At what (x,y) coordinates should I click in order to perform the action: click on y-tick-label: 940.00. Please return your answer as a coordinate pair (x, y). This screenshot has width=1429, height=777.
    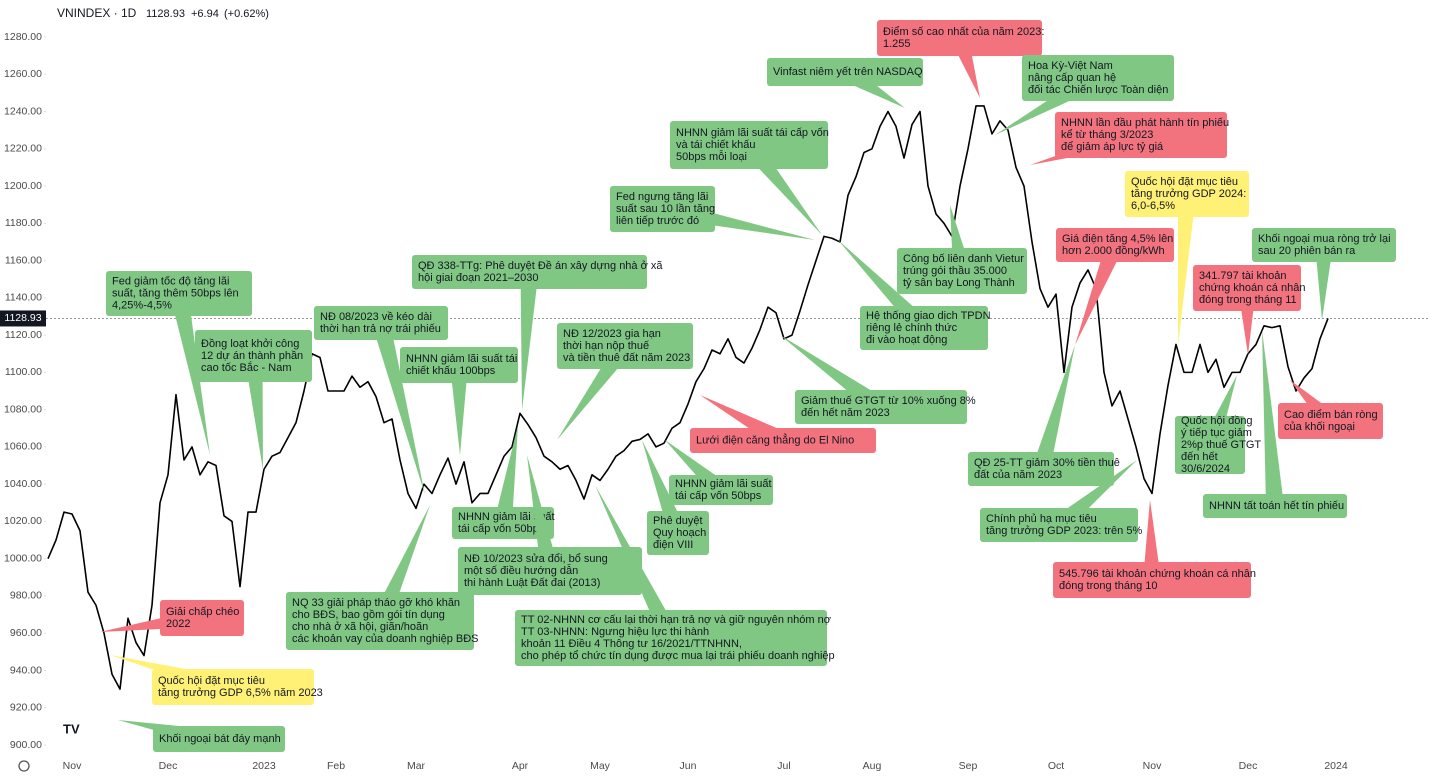
    Looking at the image, I should click on (26, 670).